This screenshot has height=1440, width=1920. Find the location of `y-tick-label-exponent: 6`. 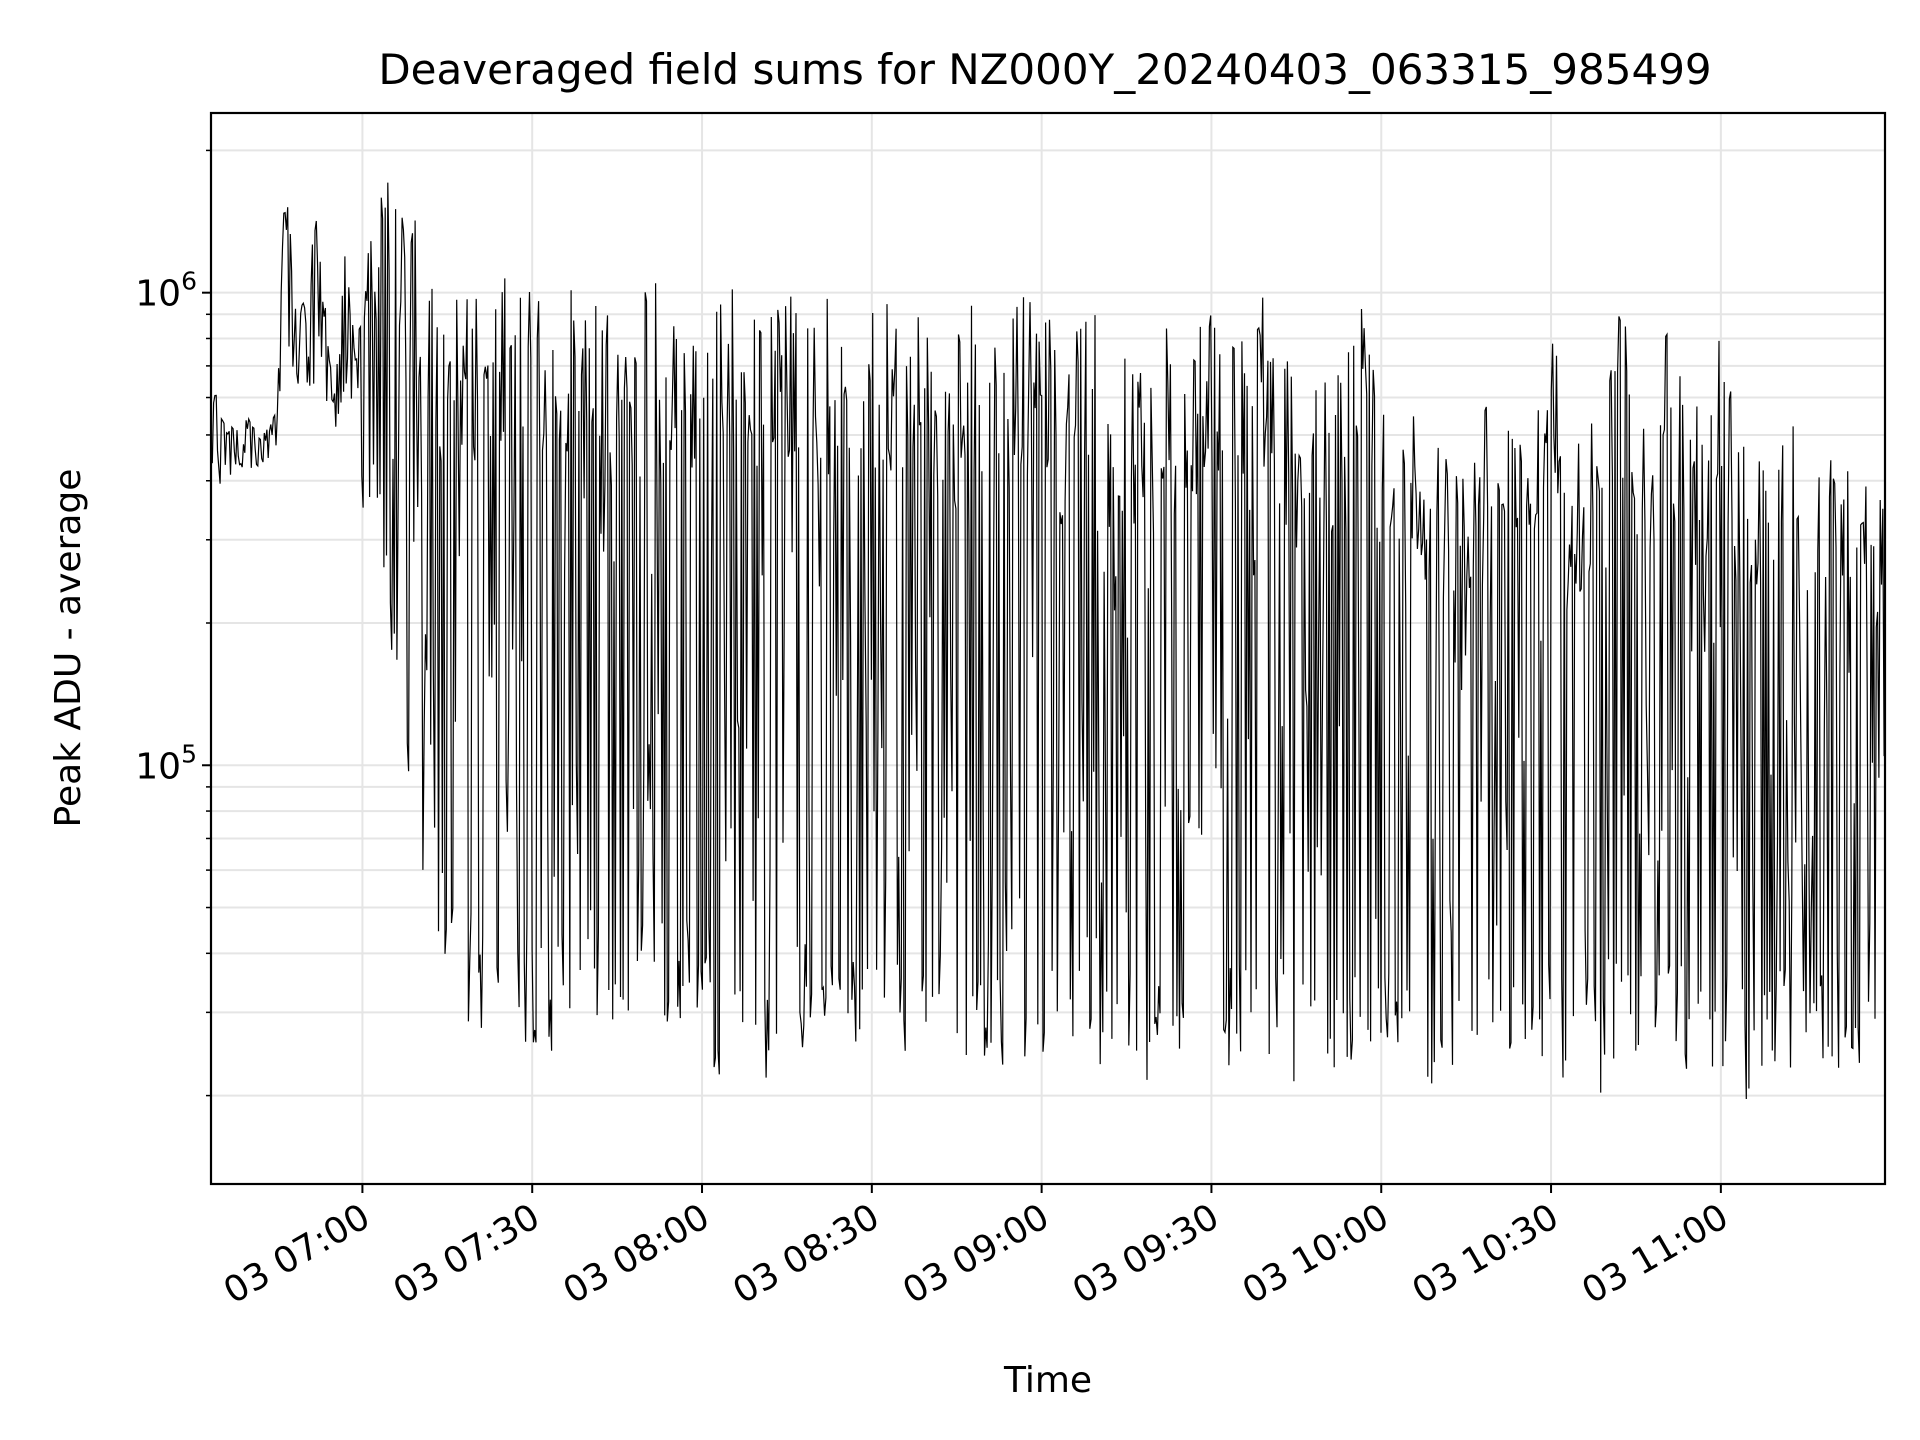

y-tick-label-exponent: 6 is located at coordinates (189, 281).